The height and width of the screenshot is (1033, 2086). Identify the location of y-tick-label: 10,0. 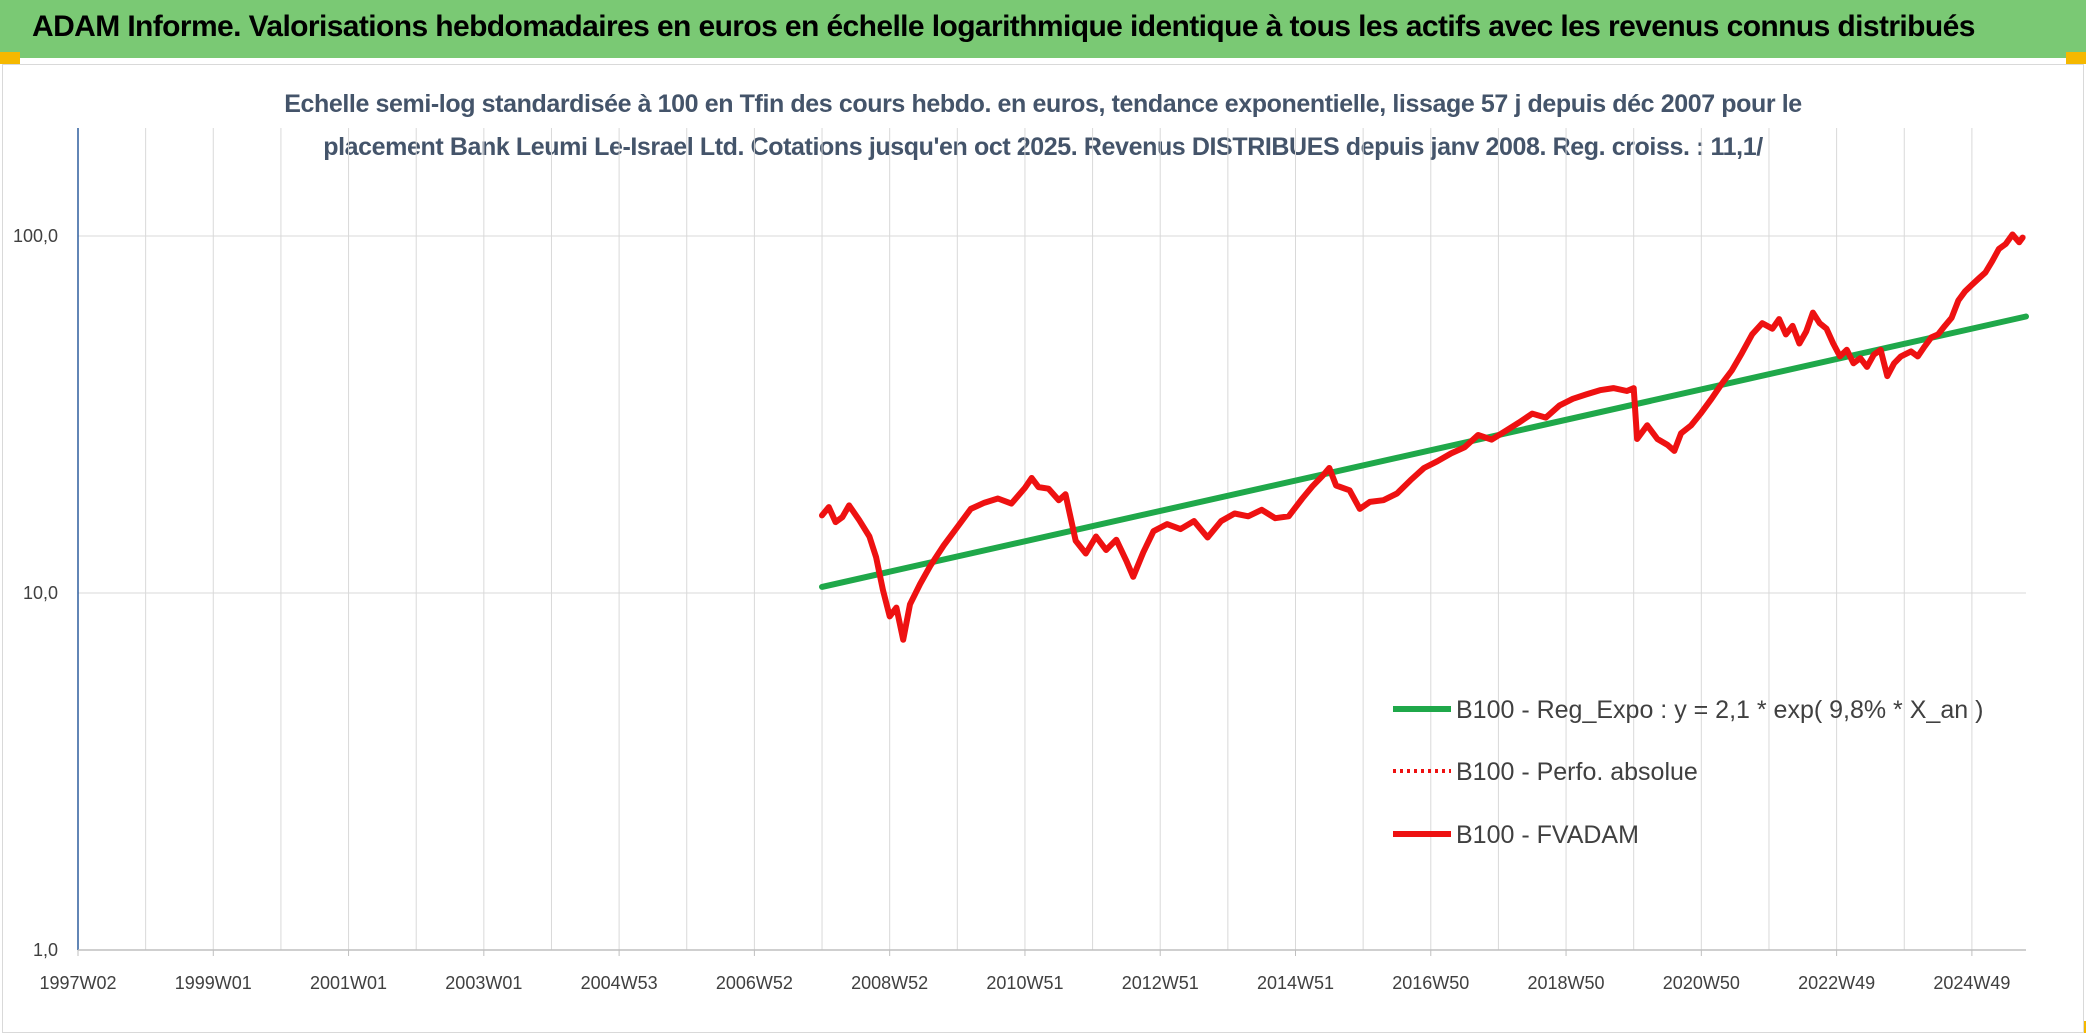
(40, 593).